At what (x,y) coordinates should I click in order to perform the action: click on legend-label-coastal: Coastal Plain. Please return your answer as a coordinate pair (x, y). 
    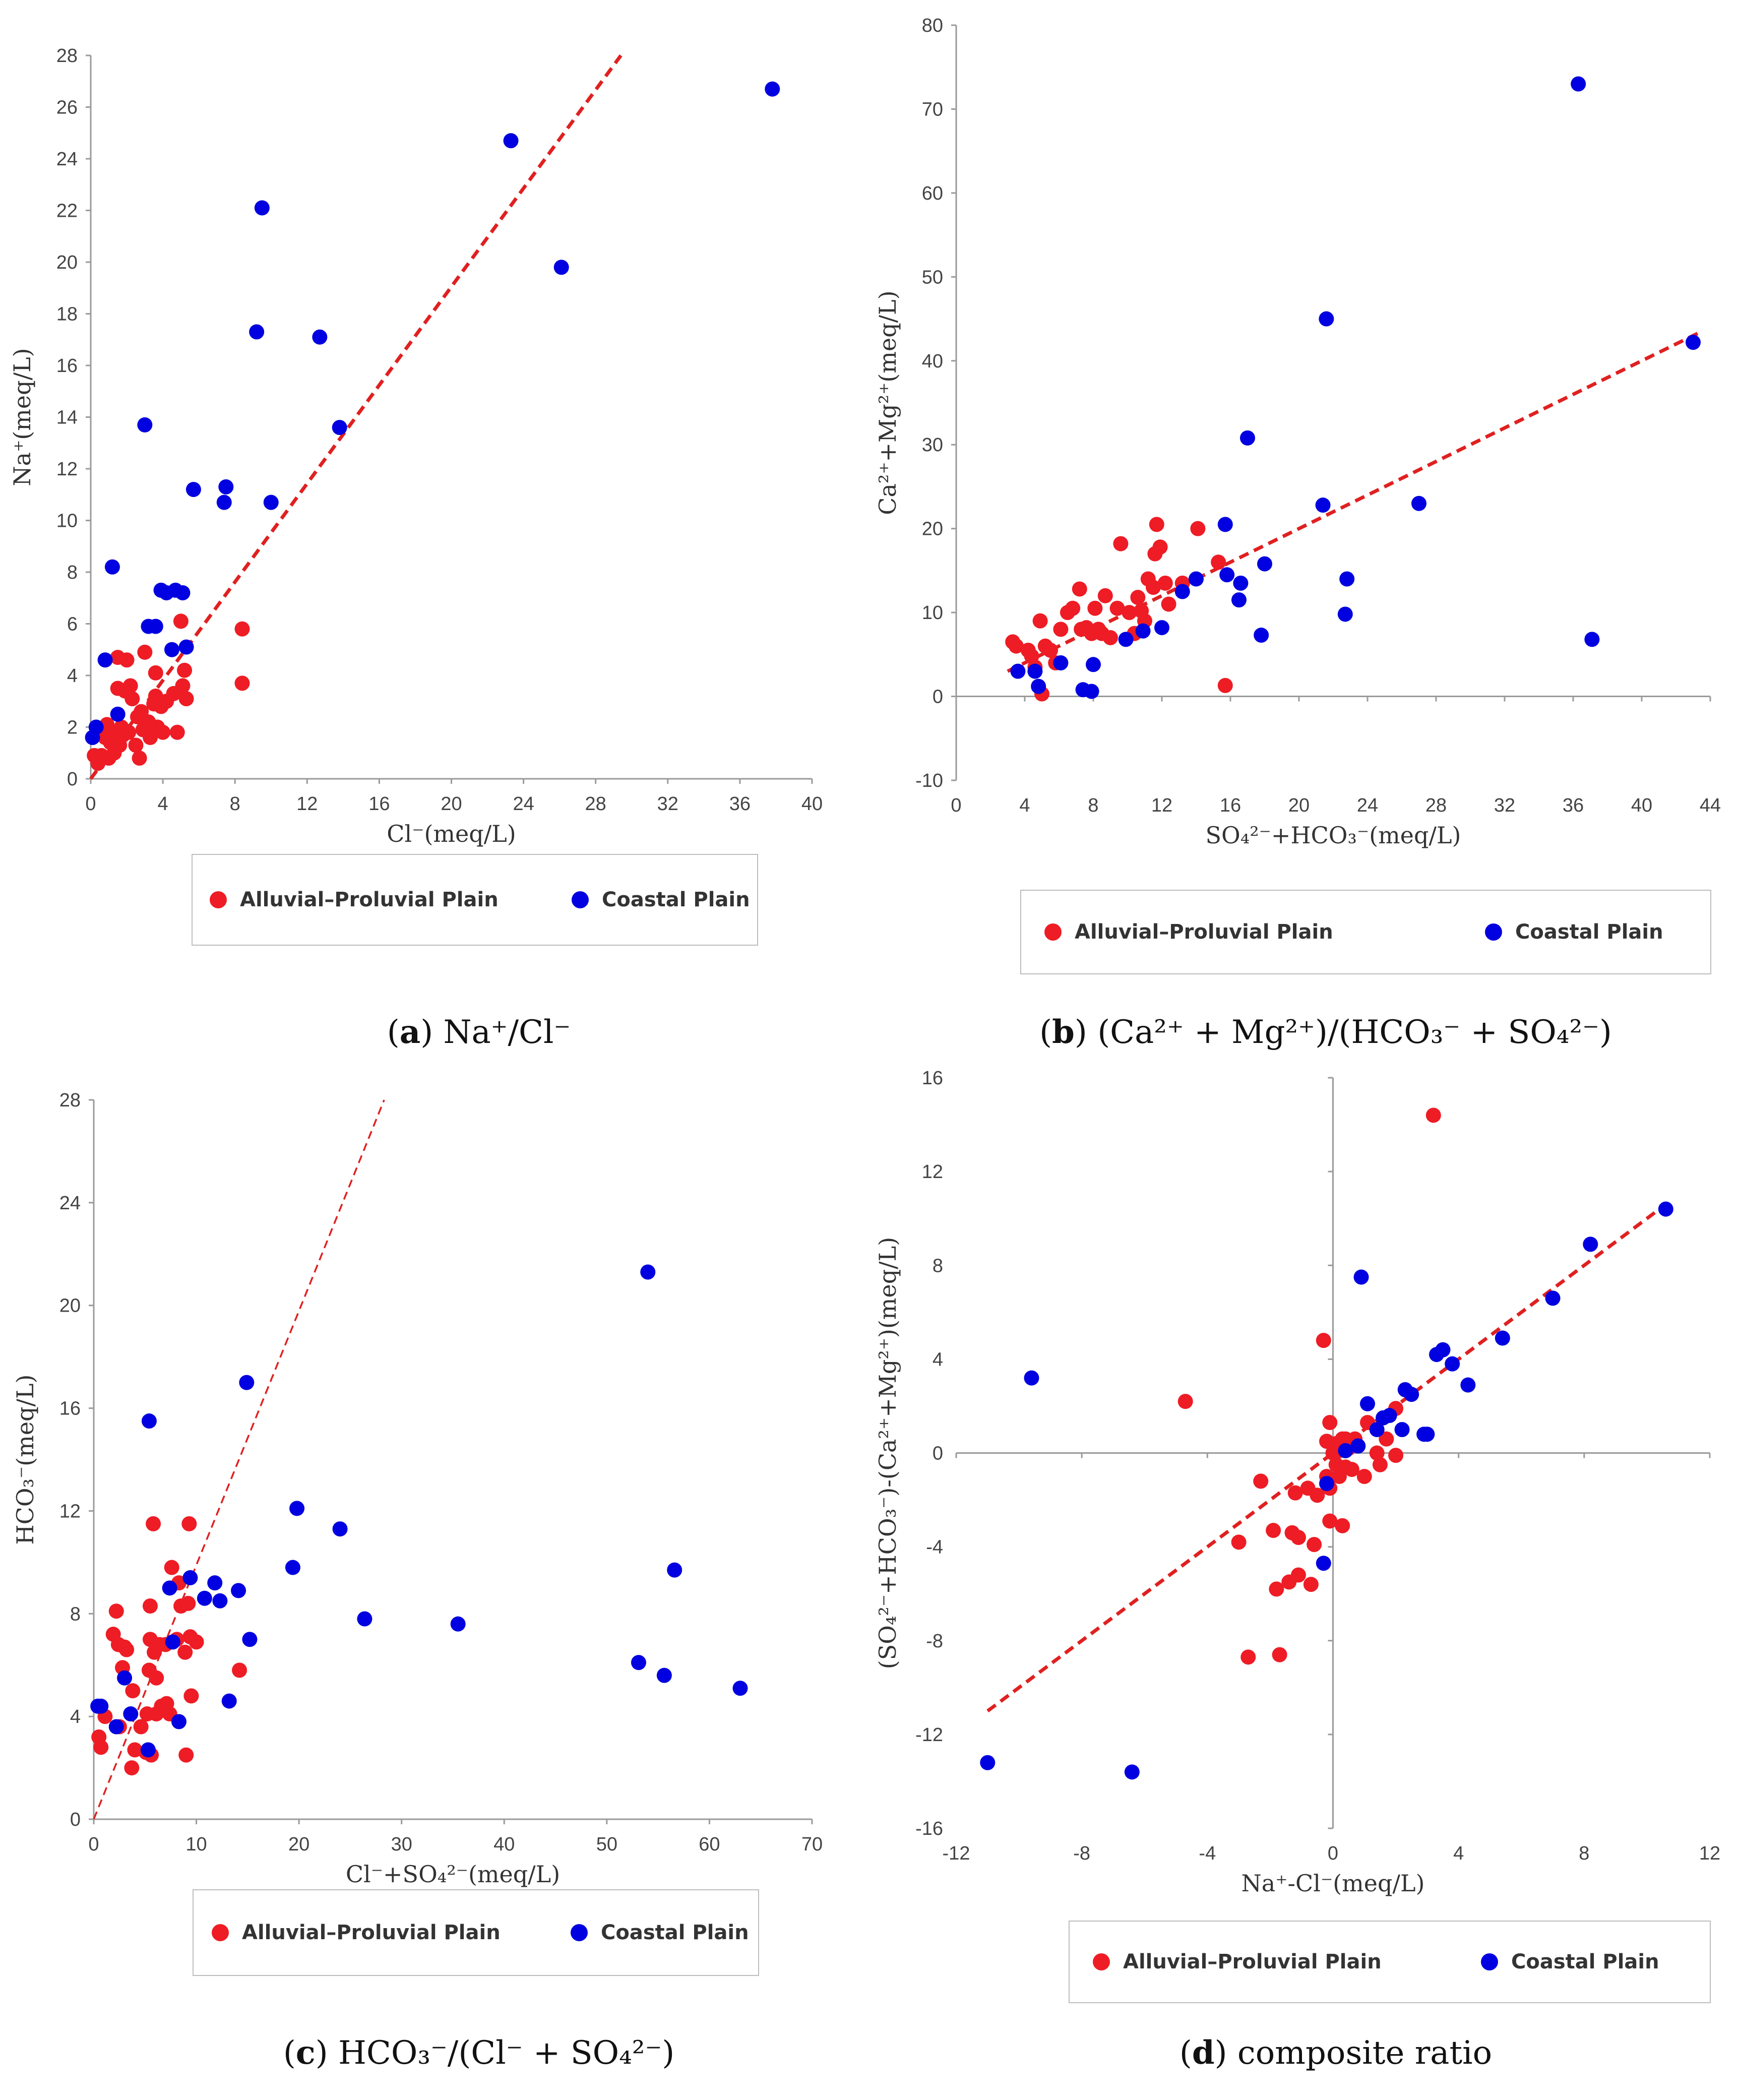
    Looking at the image, I should click on (1589, 932).